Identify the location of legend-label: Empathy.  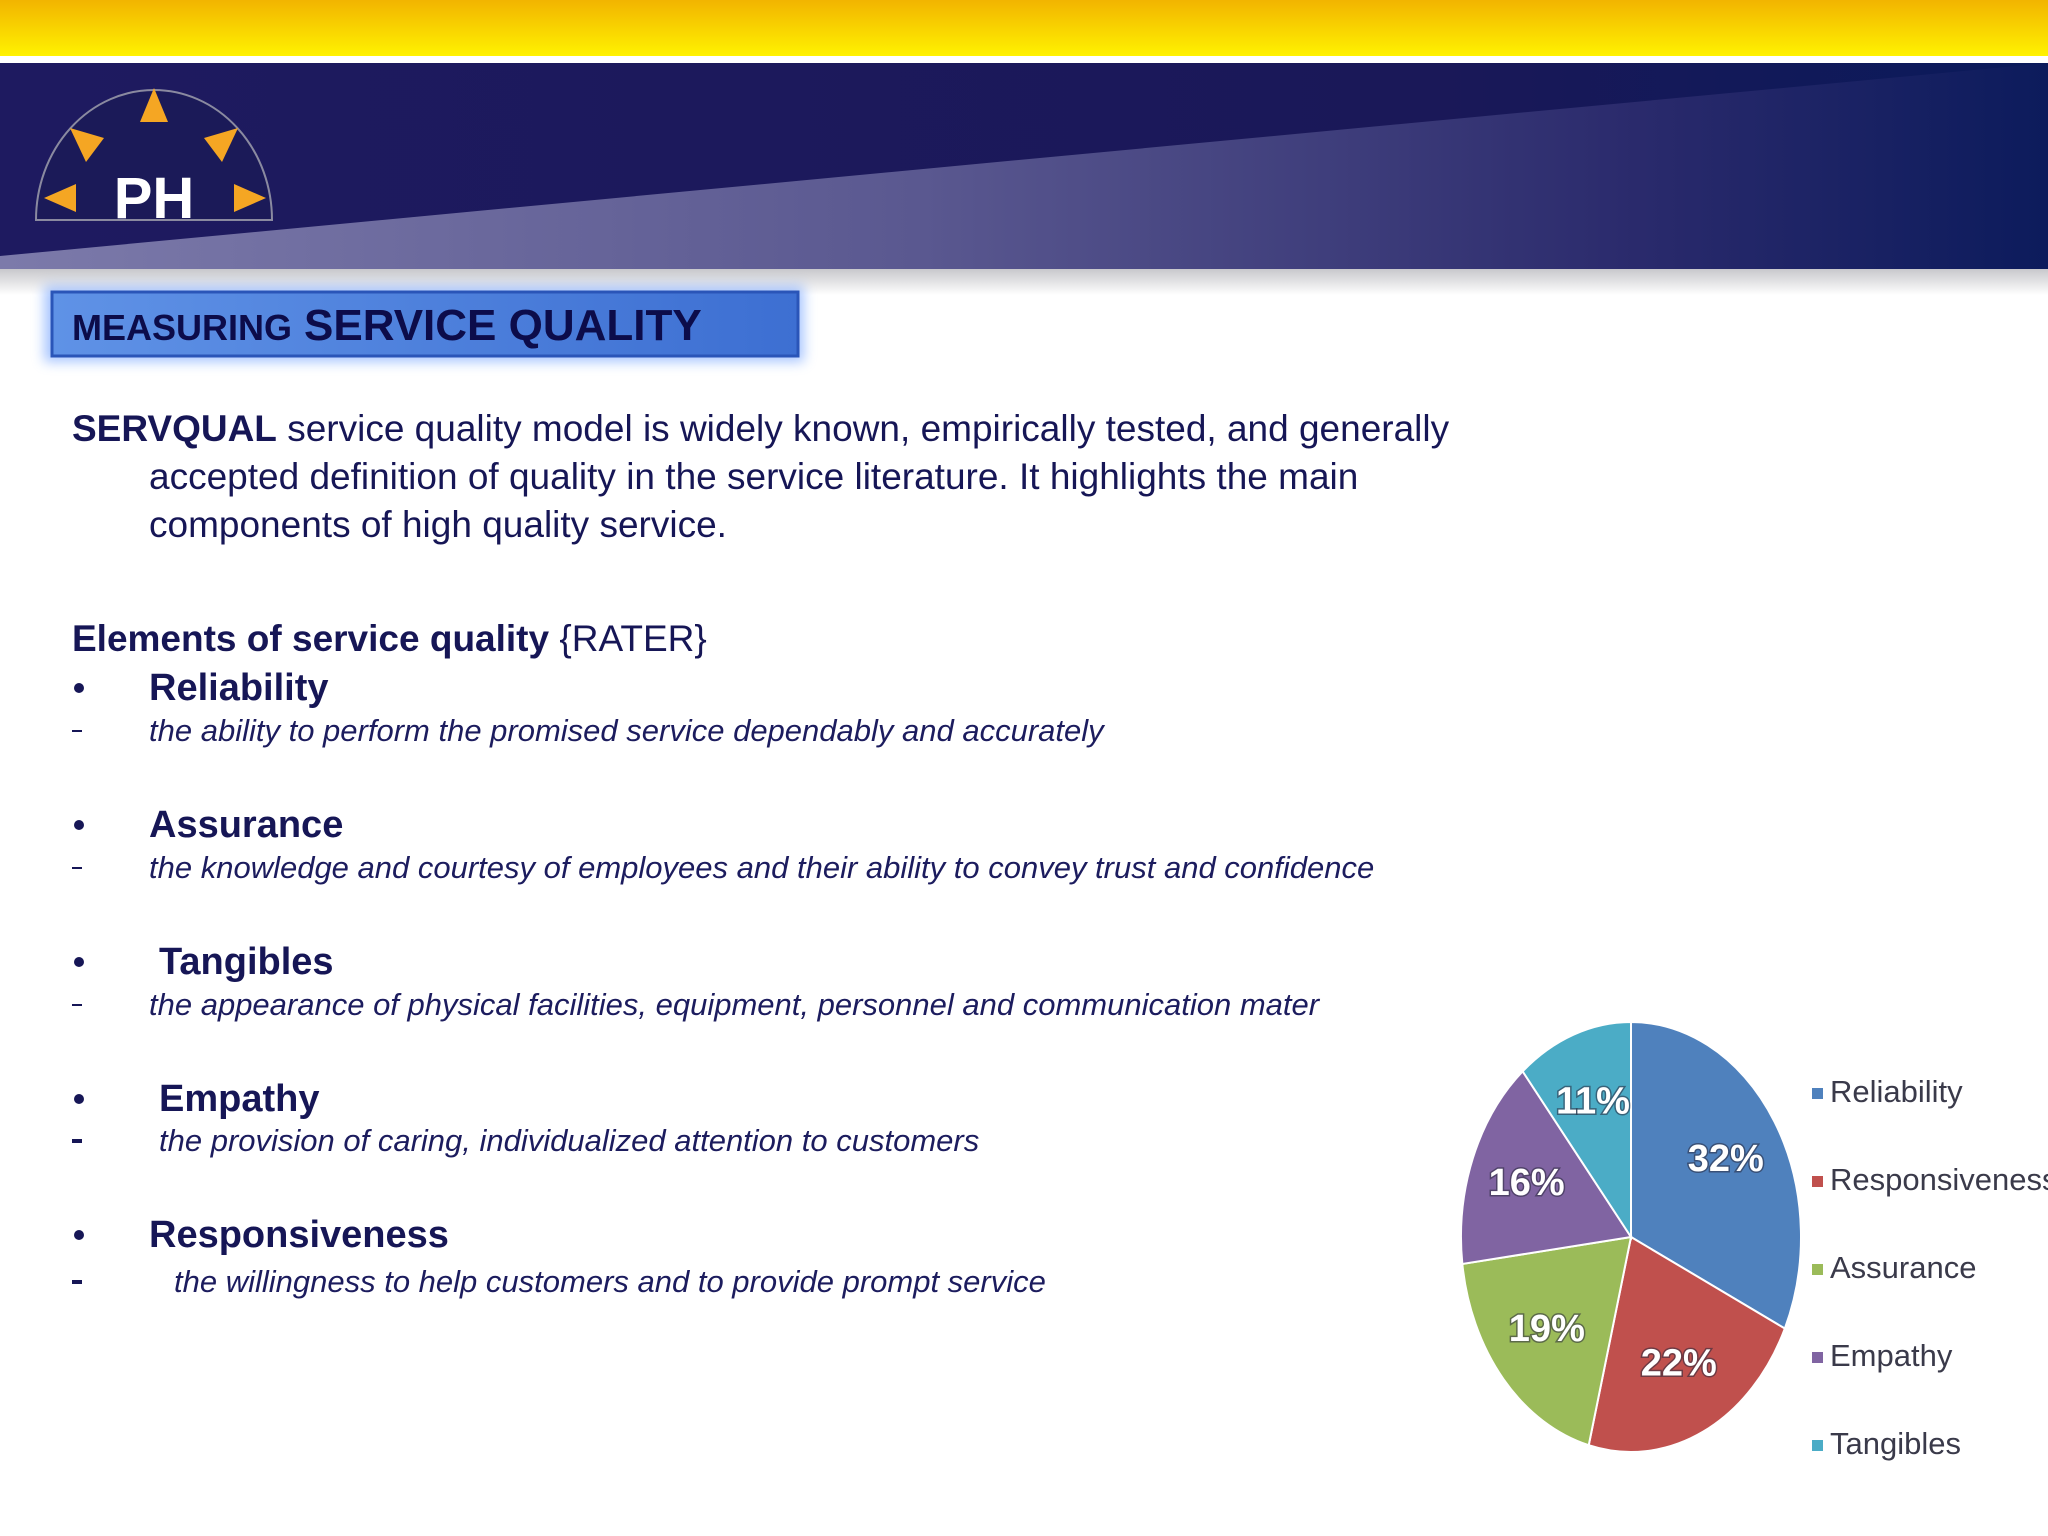
(1891, 1355).